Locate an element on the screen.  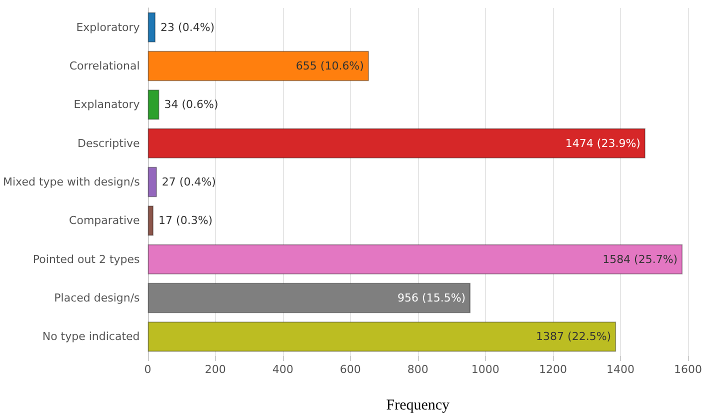
data-label: 17 (0.3%) is located at coordinates (185, 221).